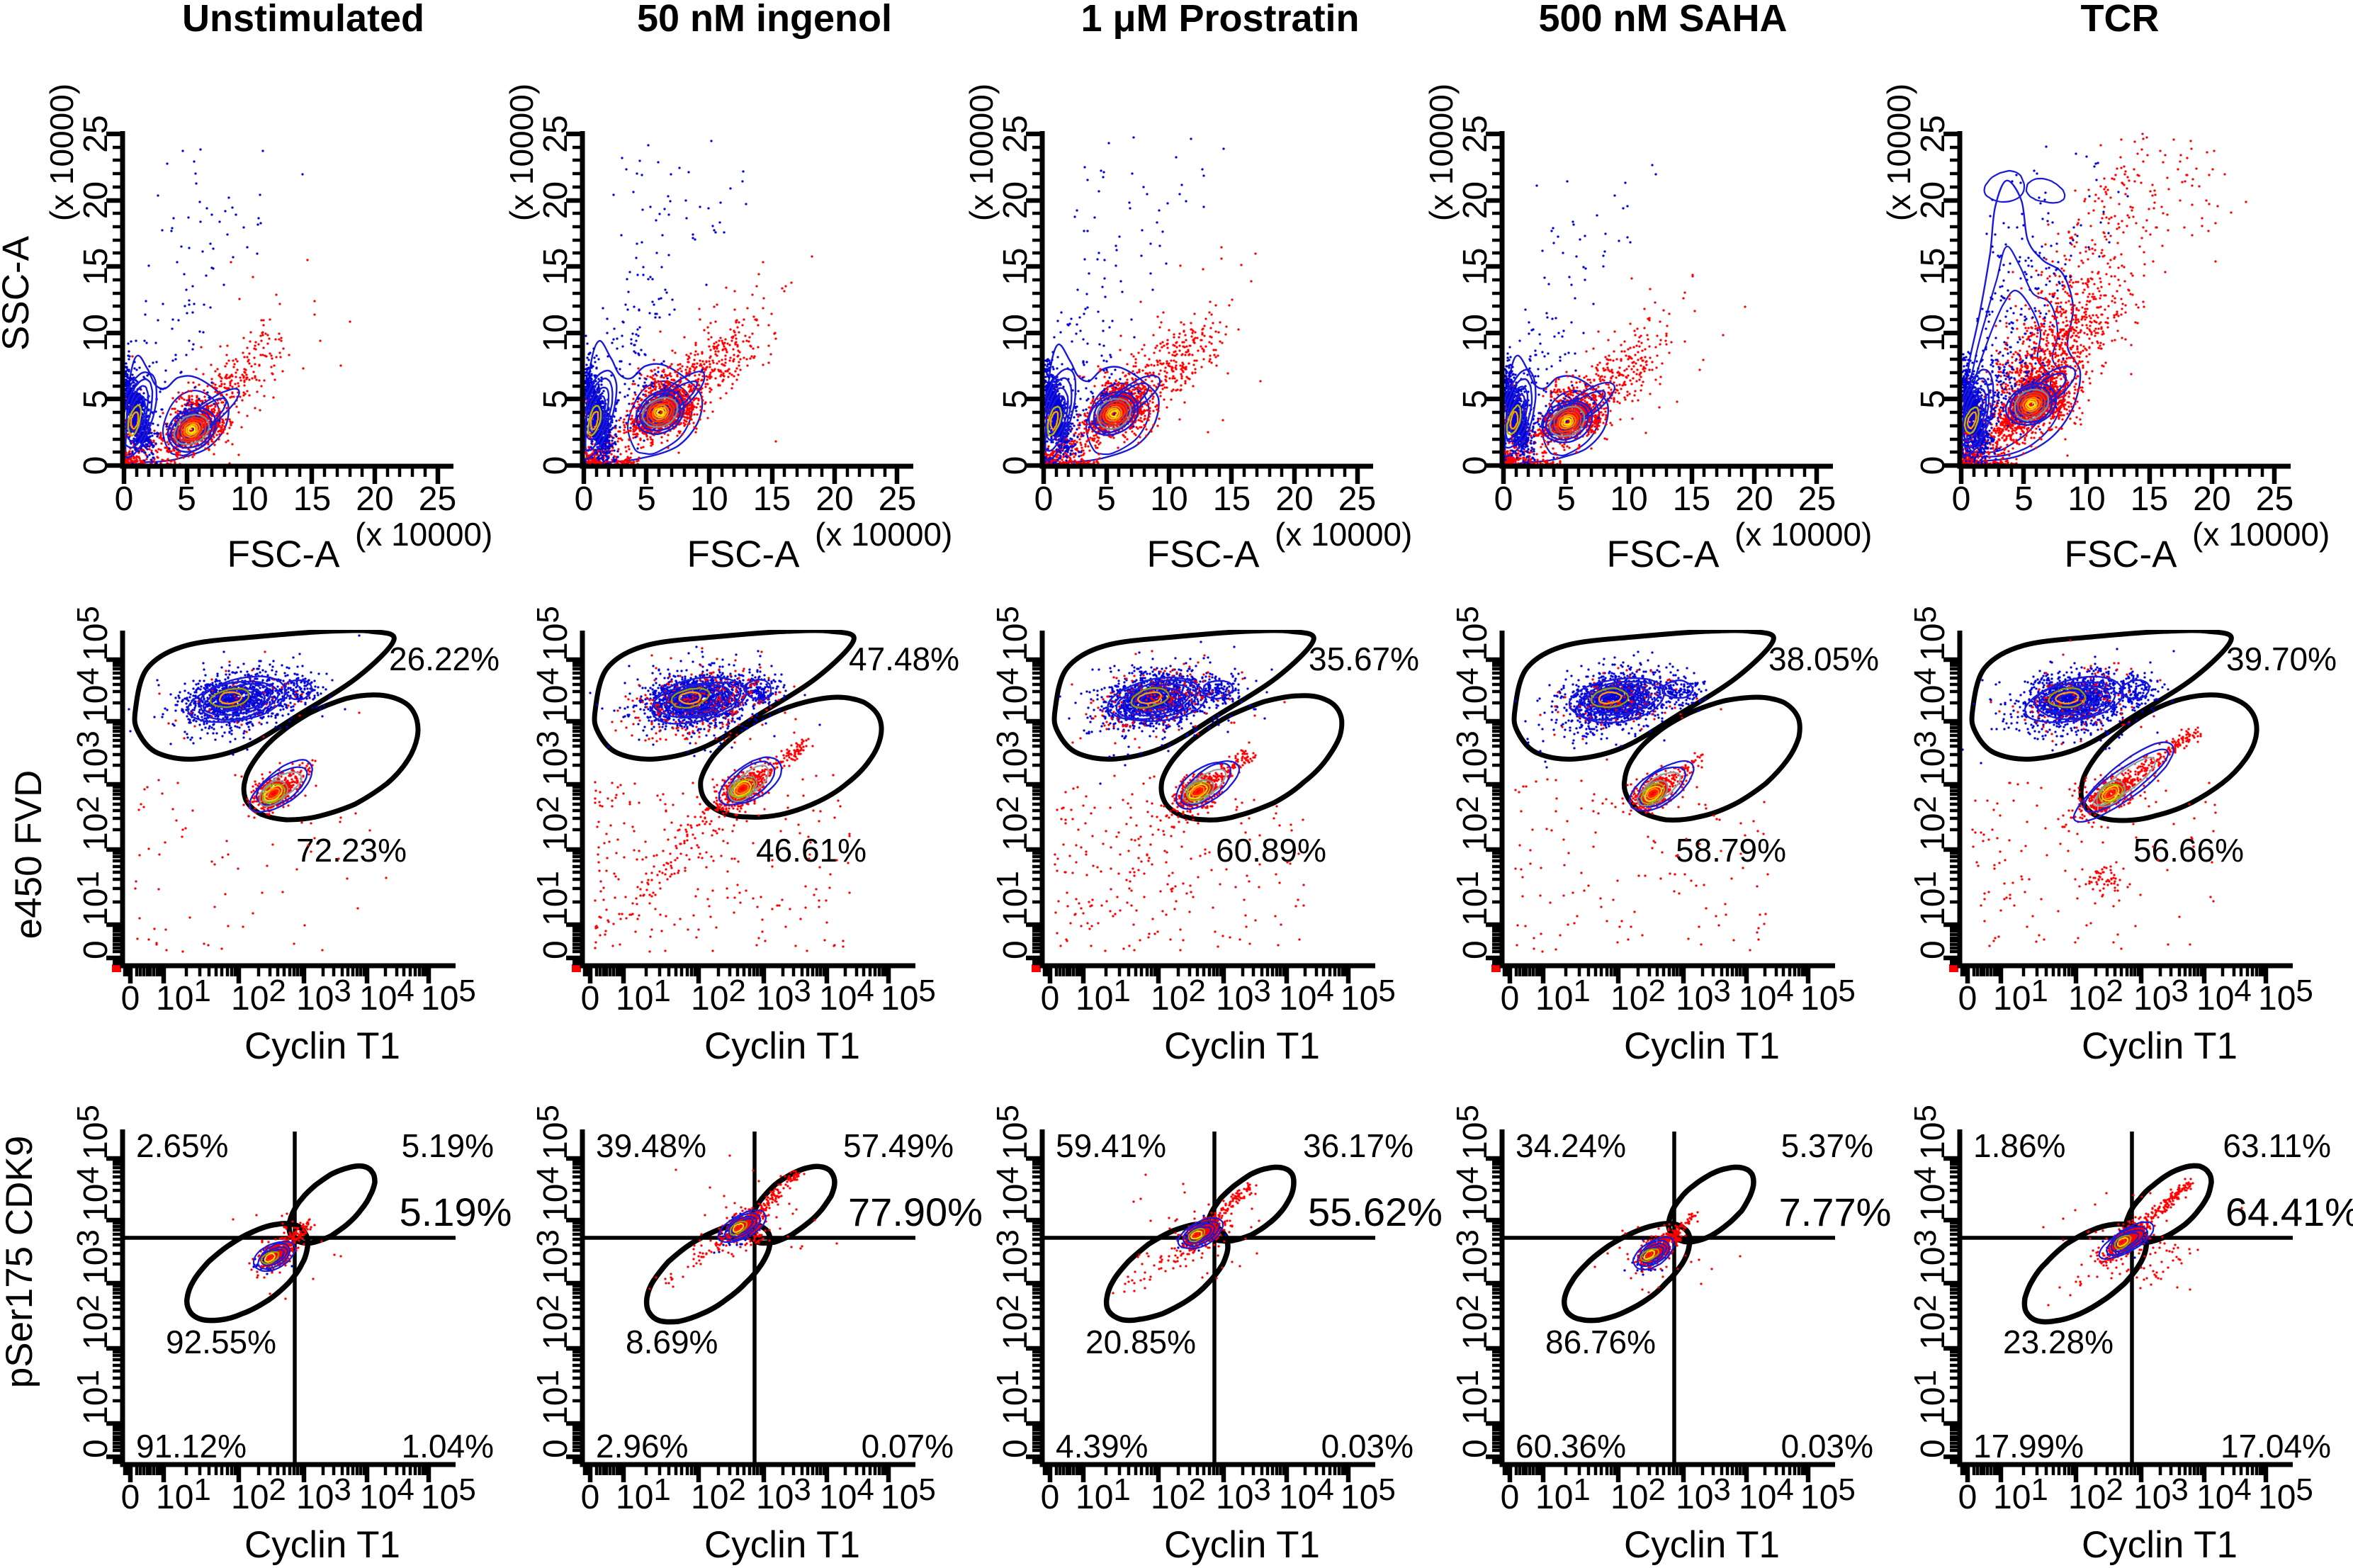 The image size is (2353, 1568). I want to click on svg-text: e450 FVD, so click(29, 855).